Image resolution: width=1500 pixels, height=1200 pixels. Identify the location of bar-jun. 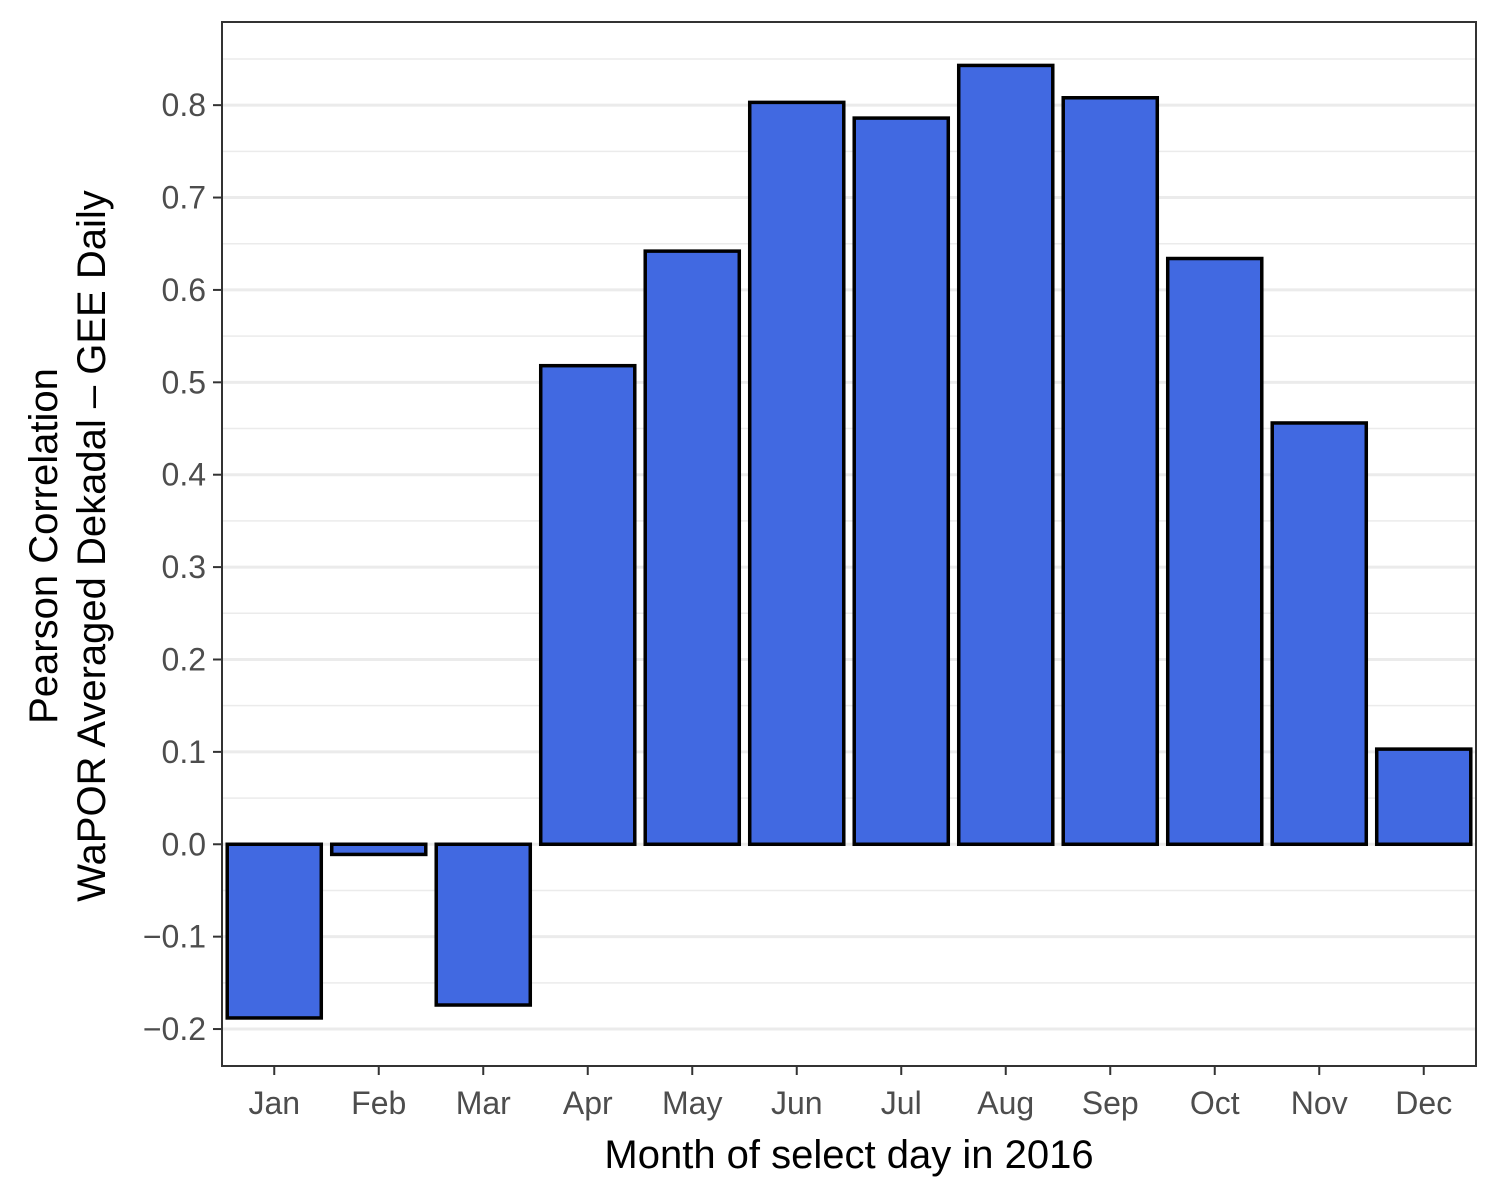
(796, 473).